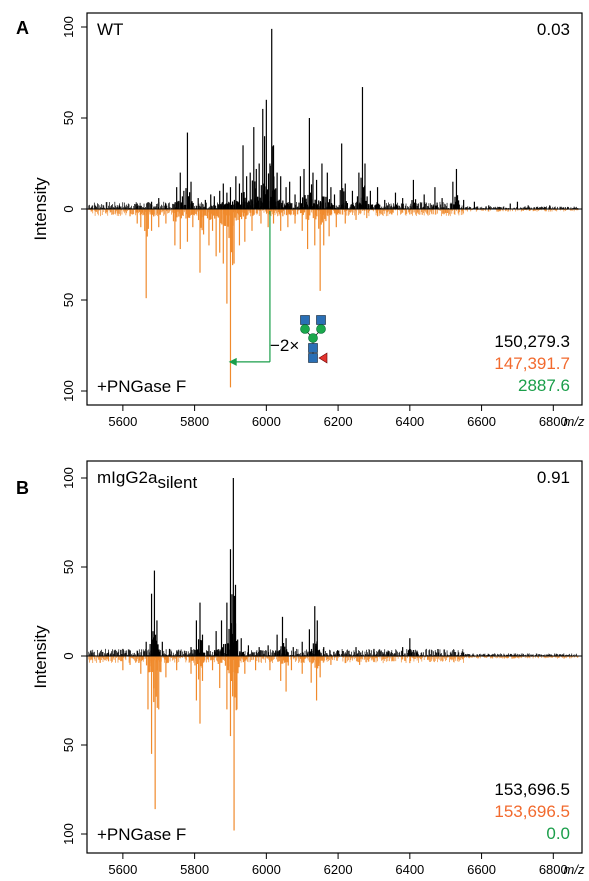 This screenshot has width=589, height=881. I want to click on sample-label-main: WT, so click(110, 29).